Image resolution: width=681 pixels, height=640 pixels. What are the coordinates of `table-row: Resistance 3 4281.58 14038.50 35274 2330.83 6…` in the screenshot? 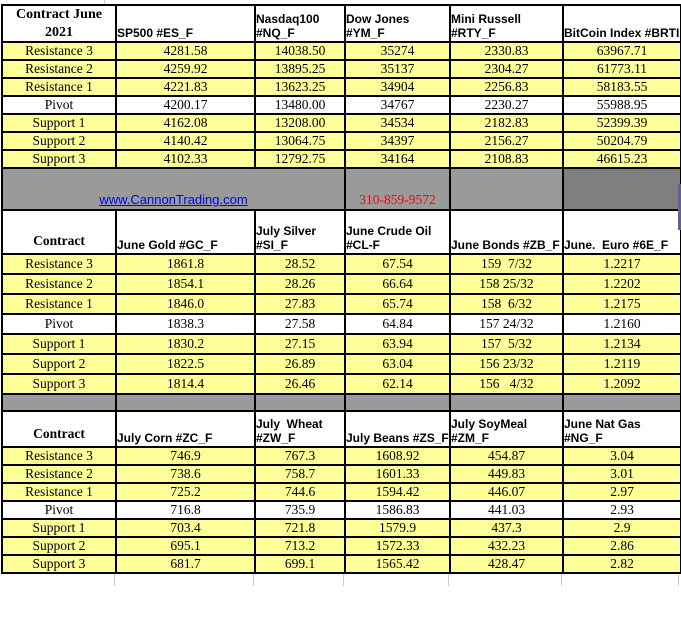 It's located at (341, 51).